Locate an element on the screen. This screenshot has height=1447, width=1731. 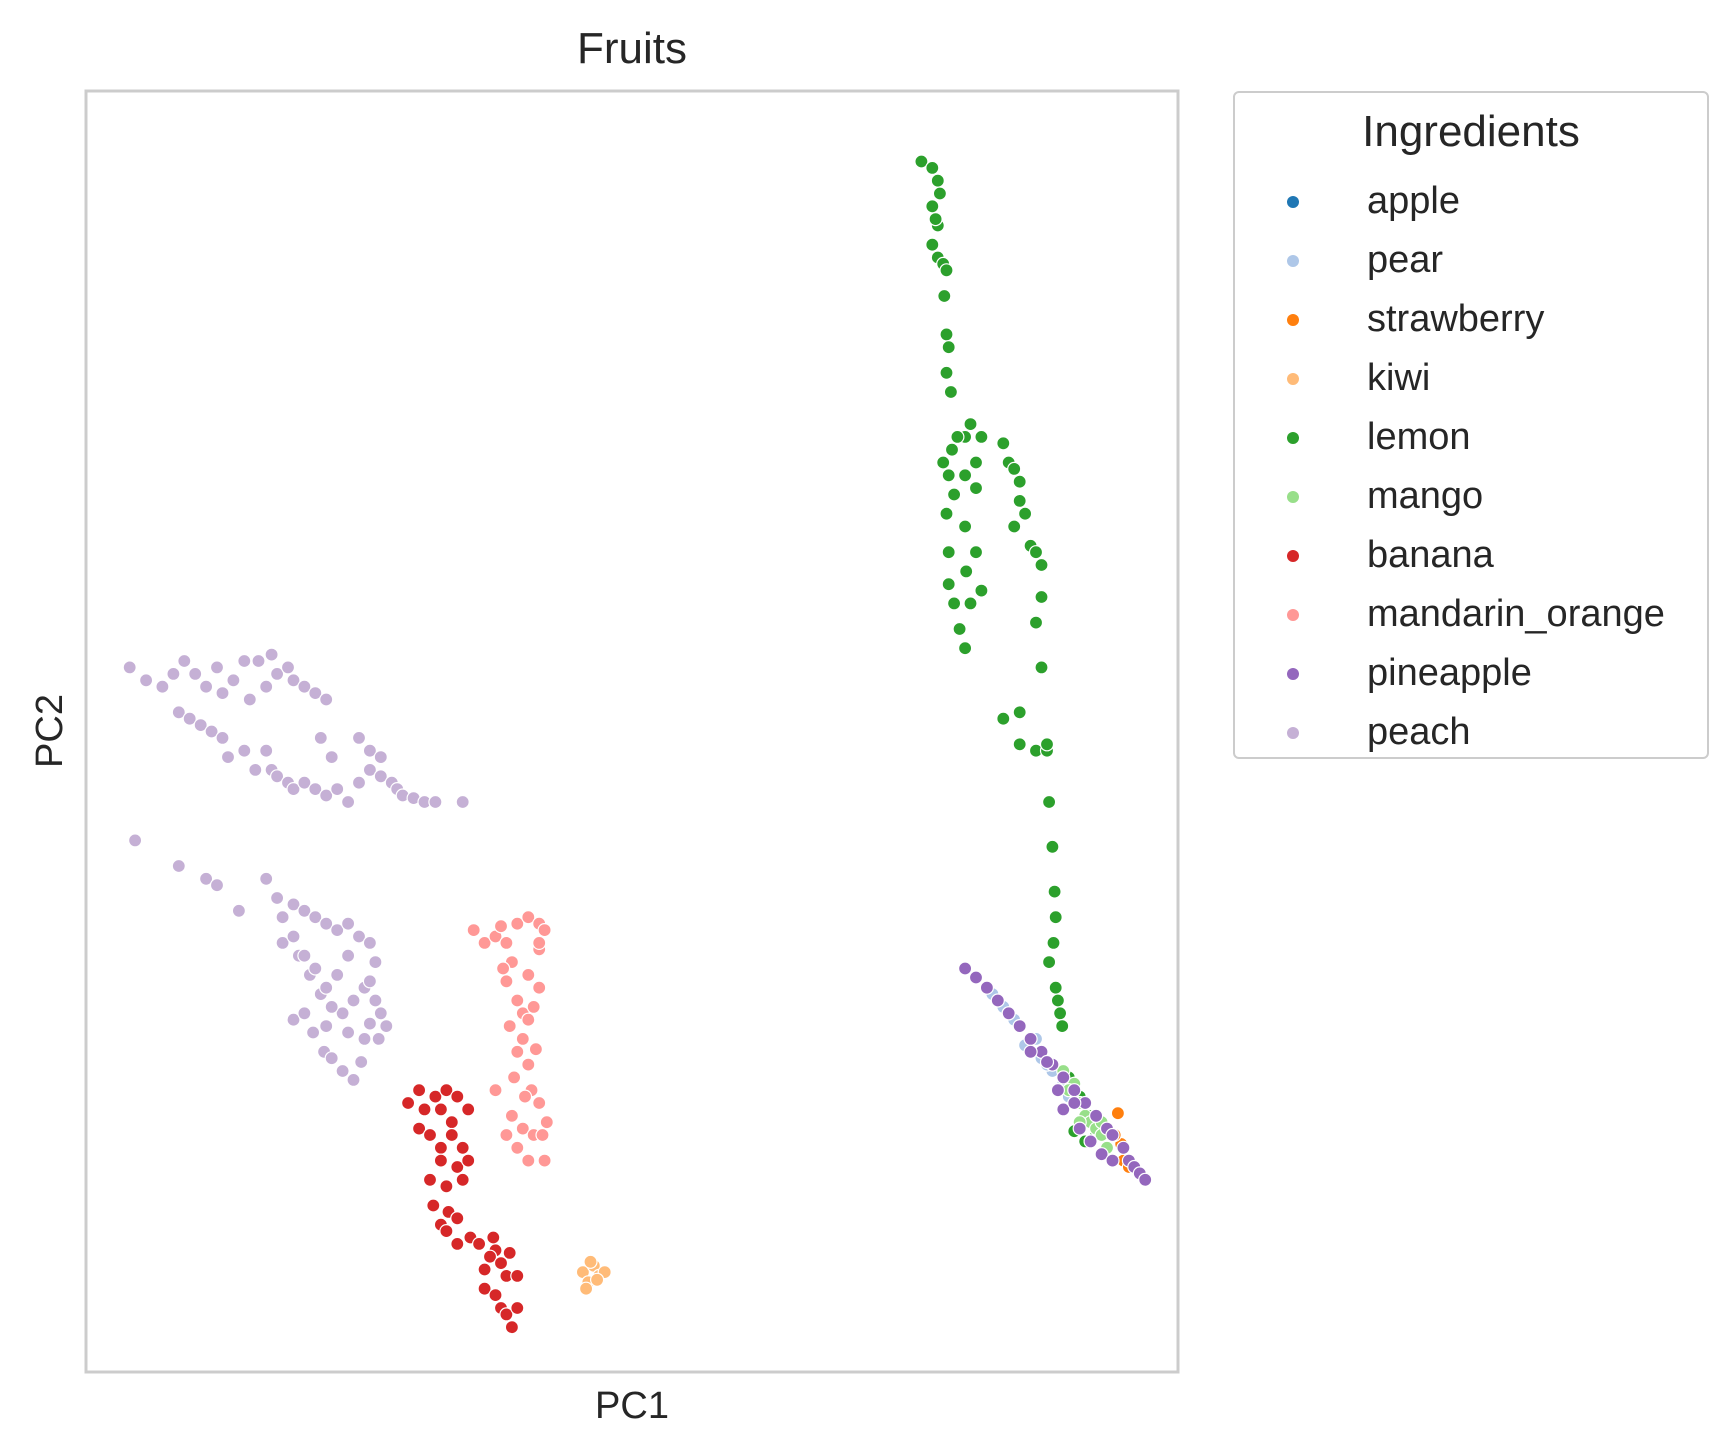
legend-item-banana: banana is located at coordinates (1470, 555).